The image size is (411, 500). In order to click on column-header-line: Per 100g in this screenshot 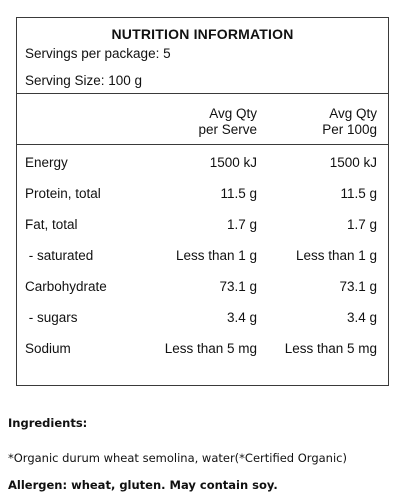, I will do `click(349, 129)`.